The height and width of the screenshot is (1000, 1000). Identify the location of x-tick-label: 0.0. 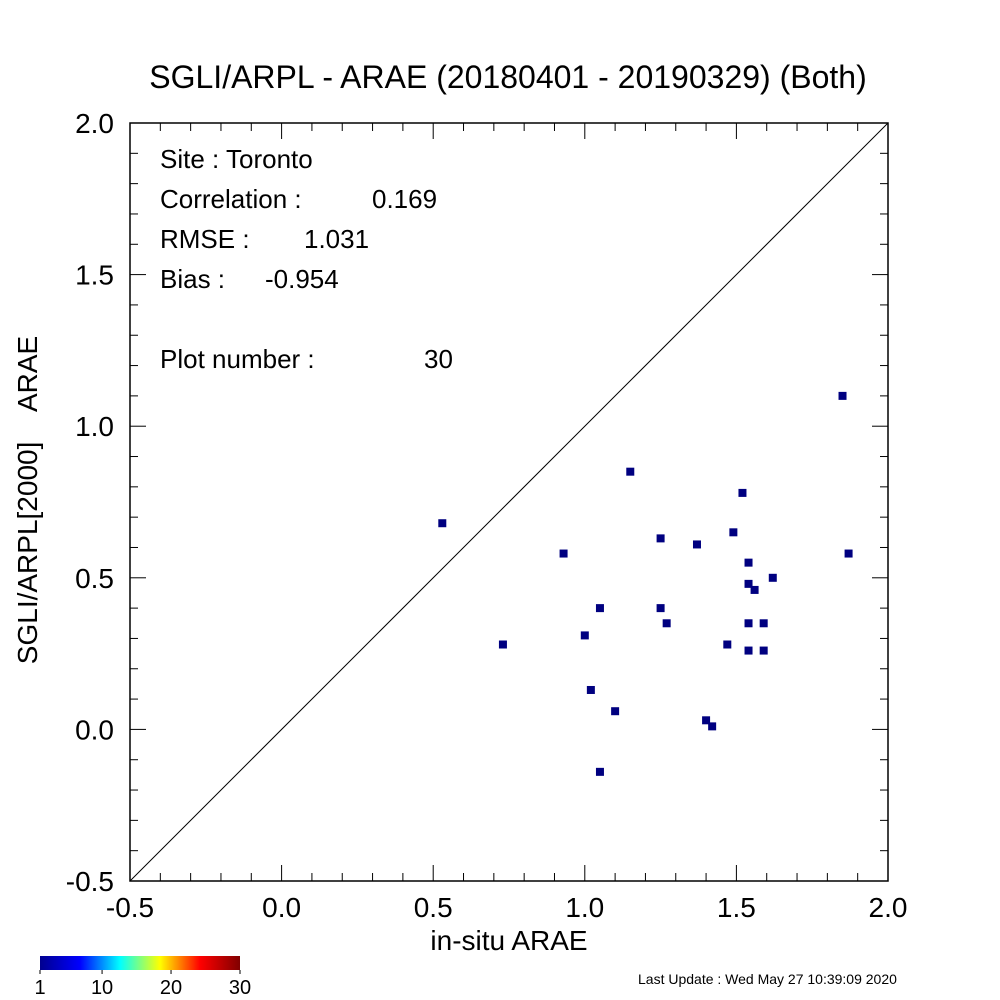
(281, 907).